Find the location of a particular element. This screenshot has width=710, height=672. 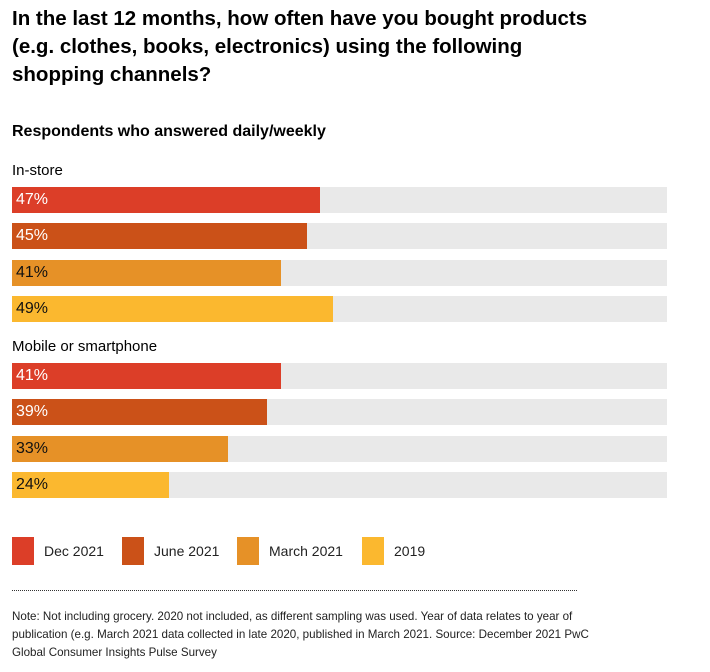

bar: 47% is located at coordinates (166, 200).